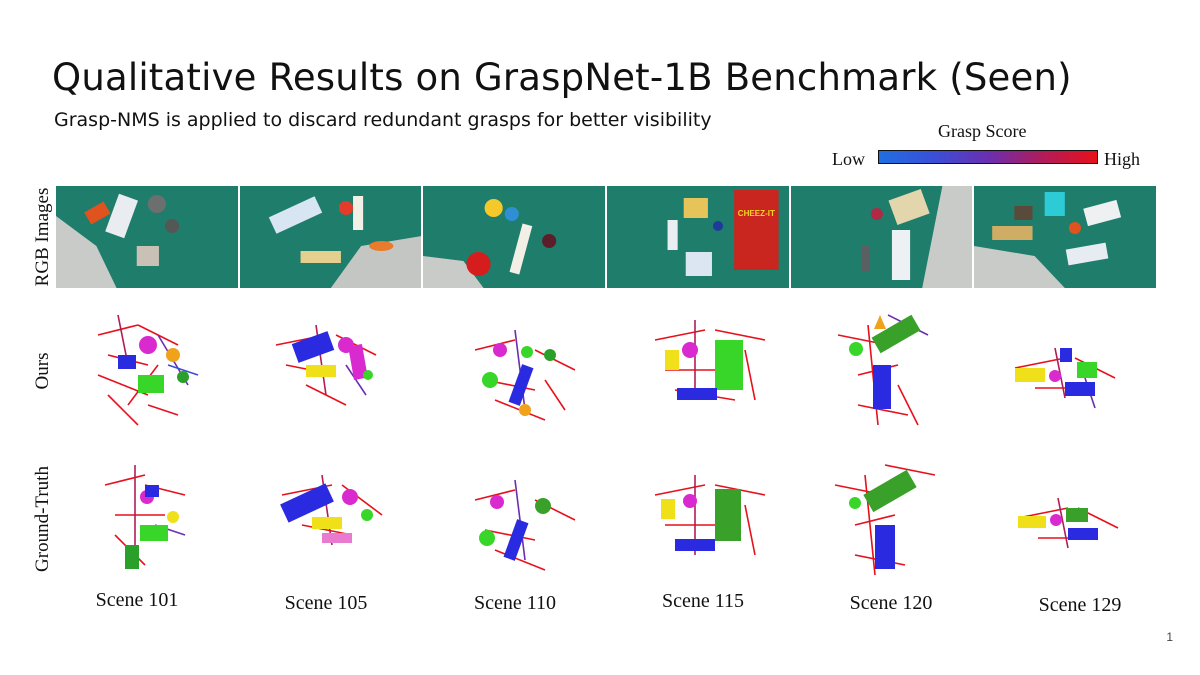 The width and height of the screenshot is (1200, 675). I want to click on scene-label-105: Scene 105, so click(326, 603).